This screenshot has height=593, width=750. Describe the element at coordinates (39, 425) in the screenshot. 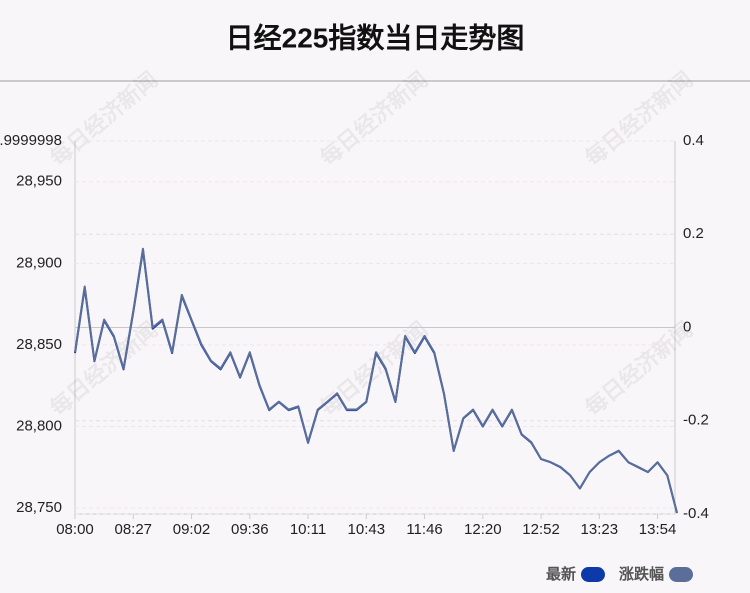

I see `y-tick-label: 28,800` at that location.